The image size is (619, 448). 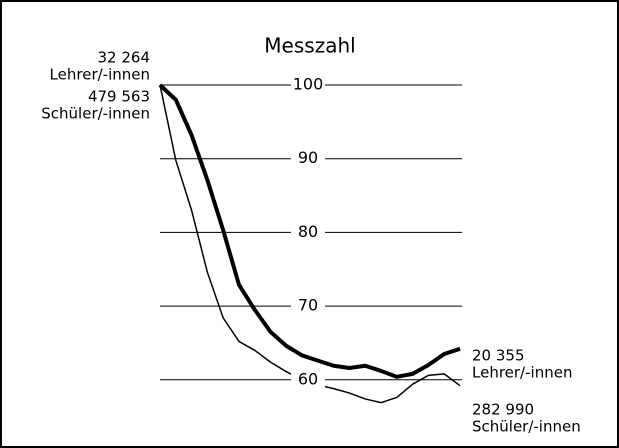 What do you see at coordinates (309, 46) in the screenshot?
I see `chart-title: Messzahl` at bounding box center [309, 46].